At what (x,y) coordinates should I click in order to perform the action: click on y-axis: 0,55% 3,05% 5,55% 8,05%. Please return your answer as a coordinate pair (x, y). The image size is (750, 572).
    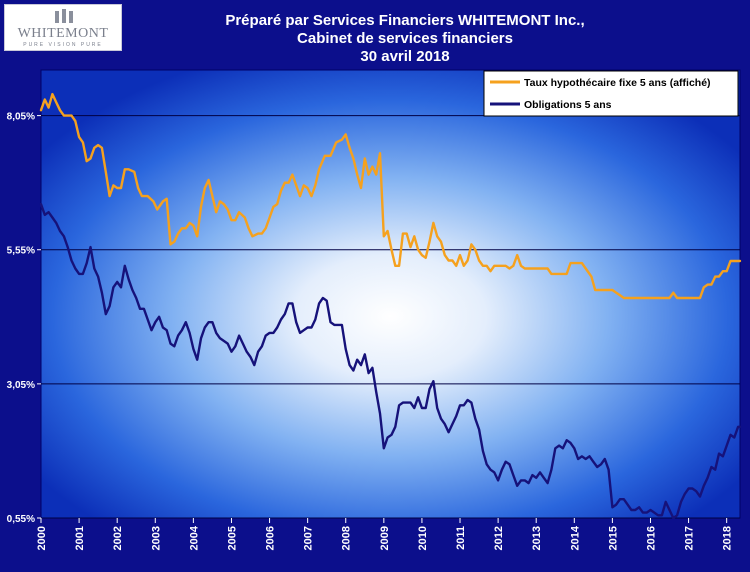
    Looking at the image, I should click on (24, 318).